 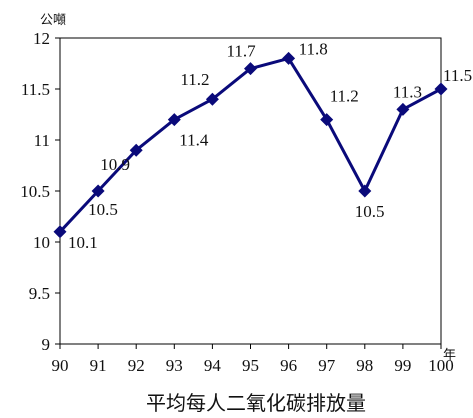 I want to click on x-tick-label: 98, so click(x=364, y=365).